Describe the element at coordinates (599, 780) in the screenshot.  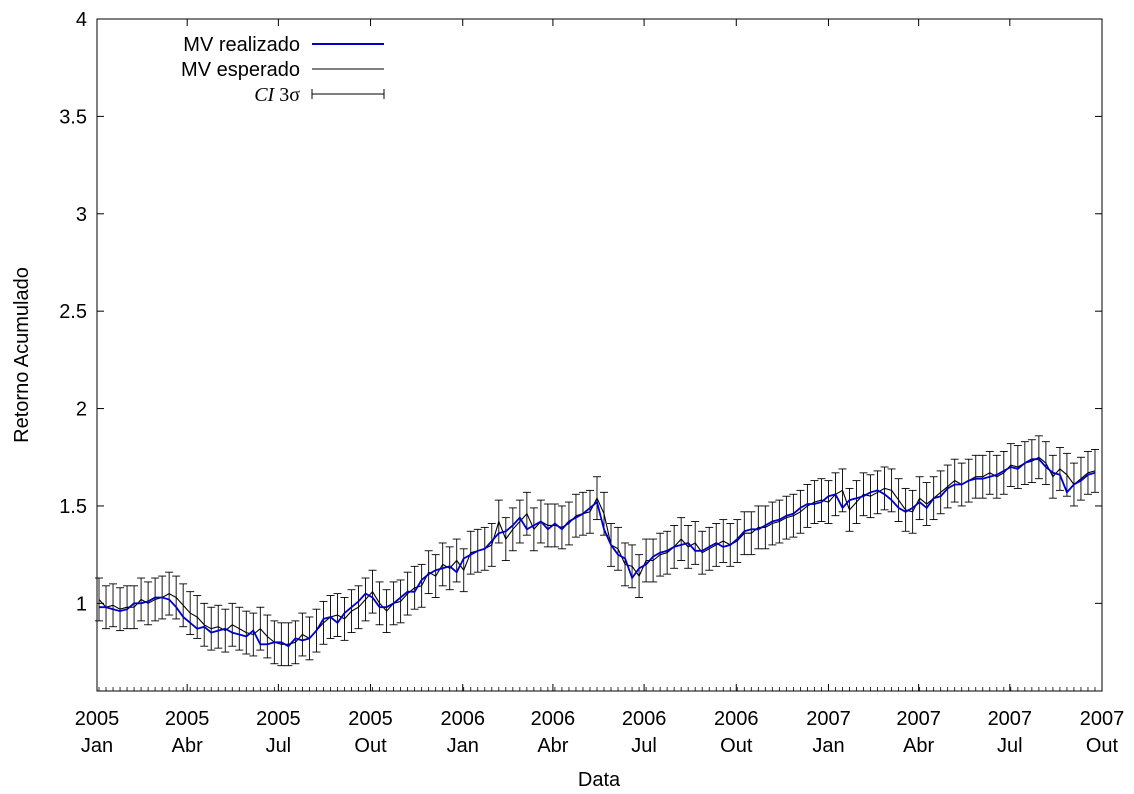
I see `x-axis-title: Data` at that location.